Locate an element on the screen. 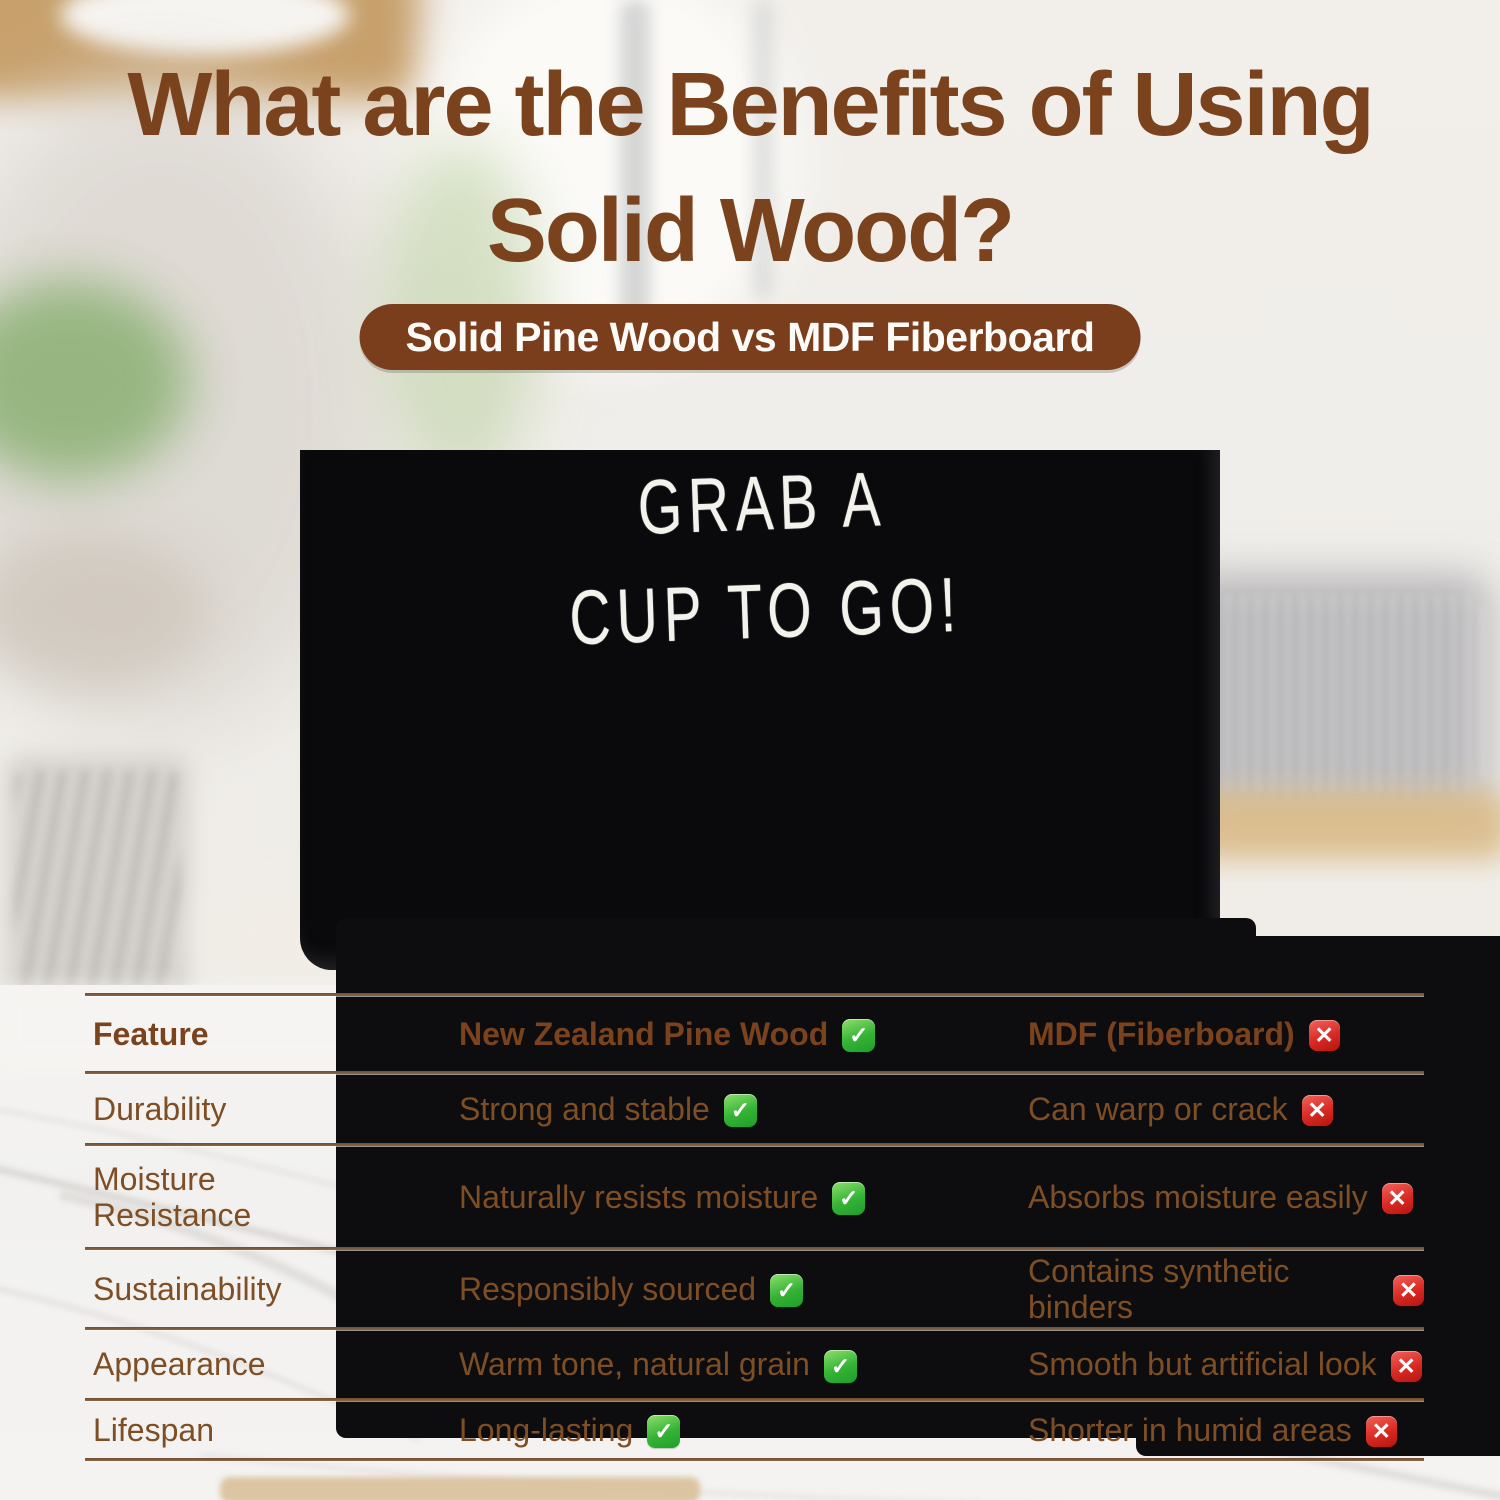  header-feature: Feature is located at coordinates (272, 1034).